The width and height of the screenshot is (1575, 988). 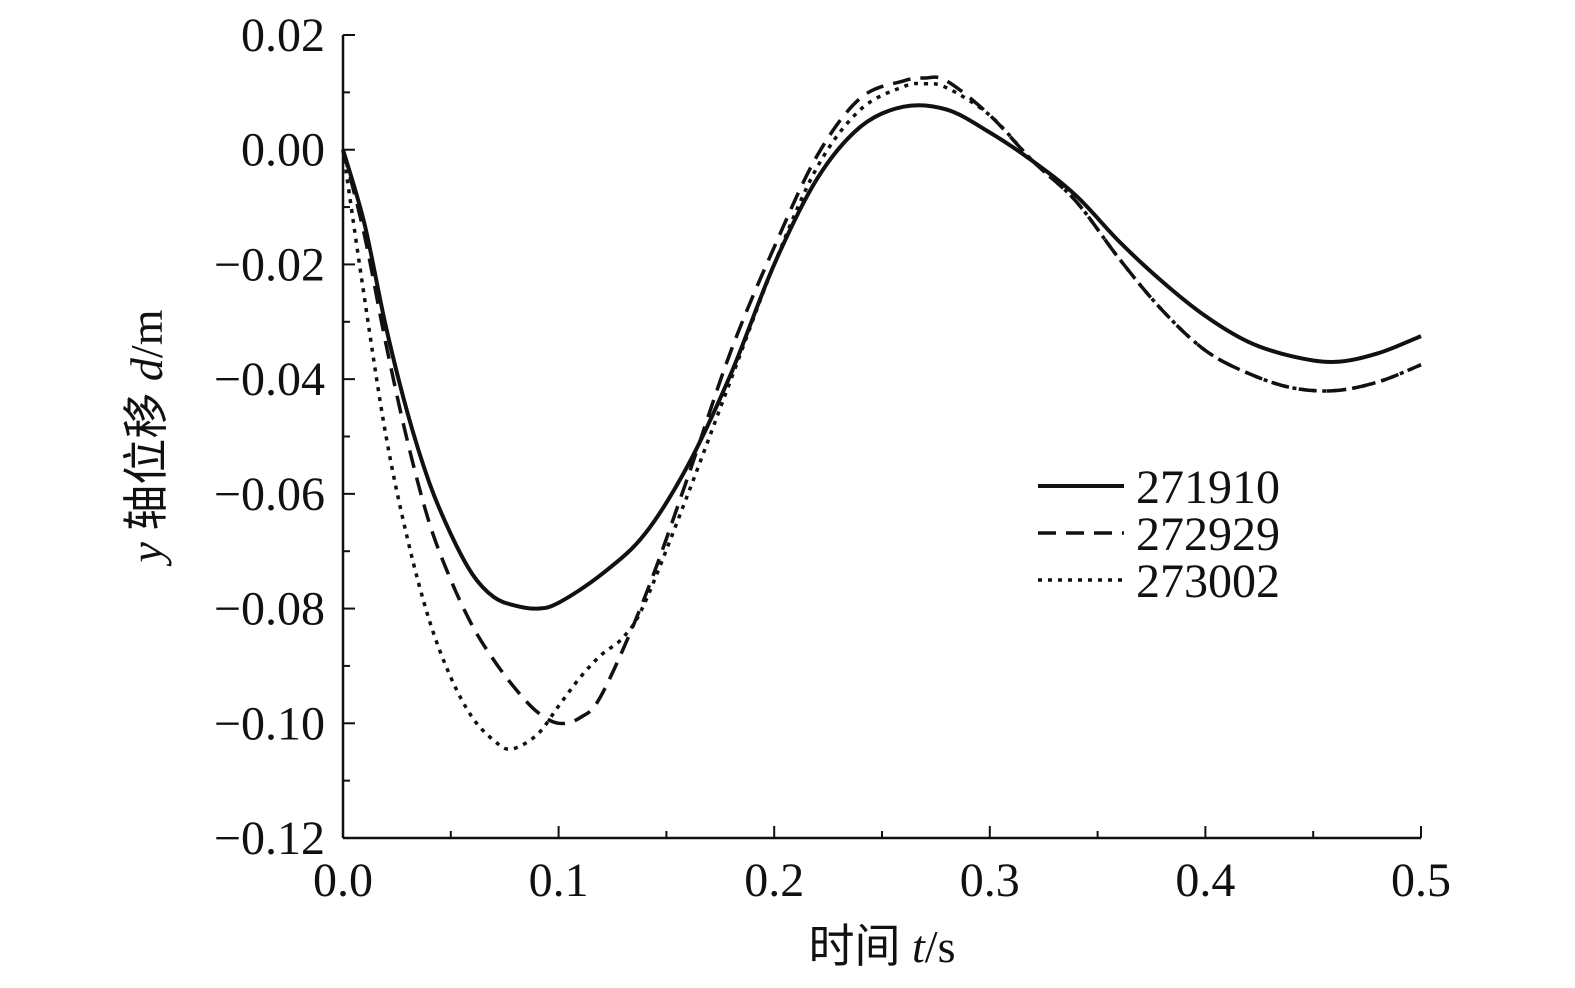 I want to click on y-tick-label: −0.12, so click(x=269, y=838).